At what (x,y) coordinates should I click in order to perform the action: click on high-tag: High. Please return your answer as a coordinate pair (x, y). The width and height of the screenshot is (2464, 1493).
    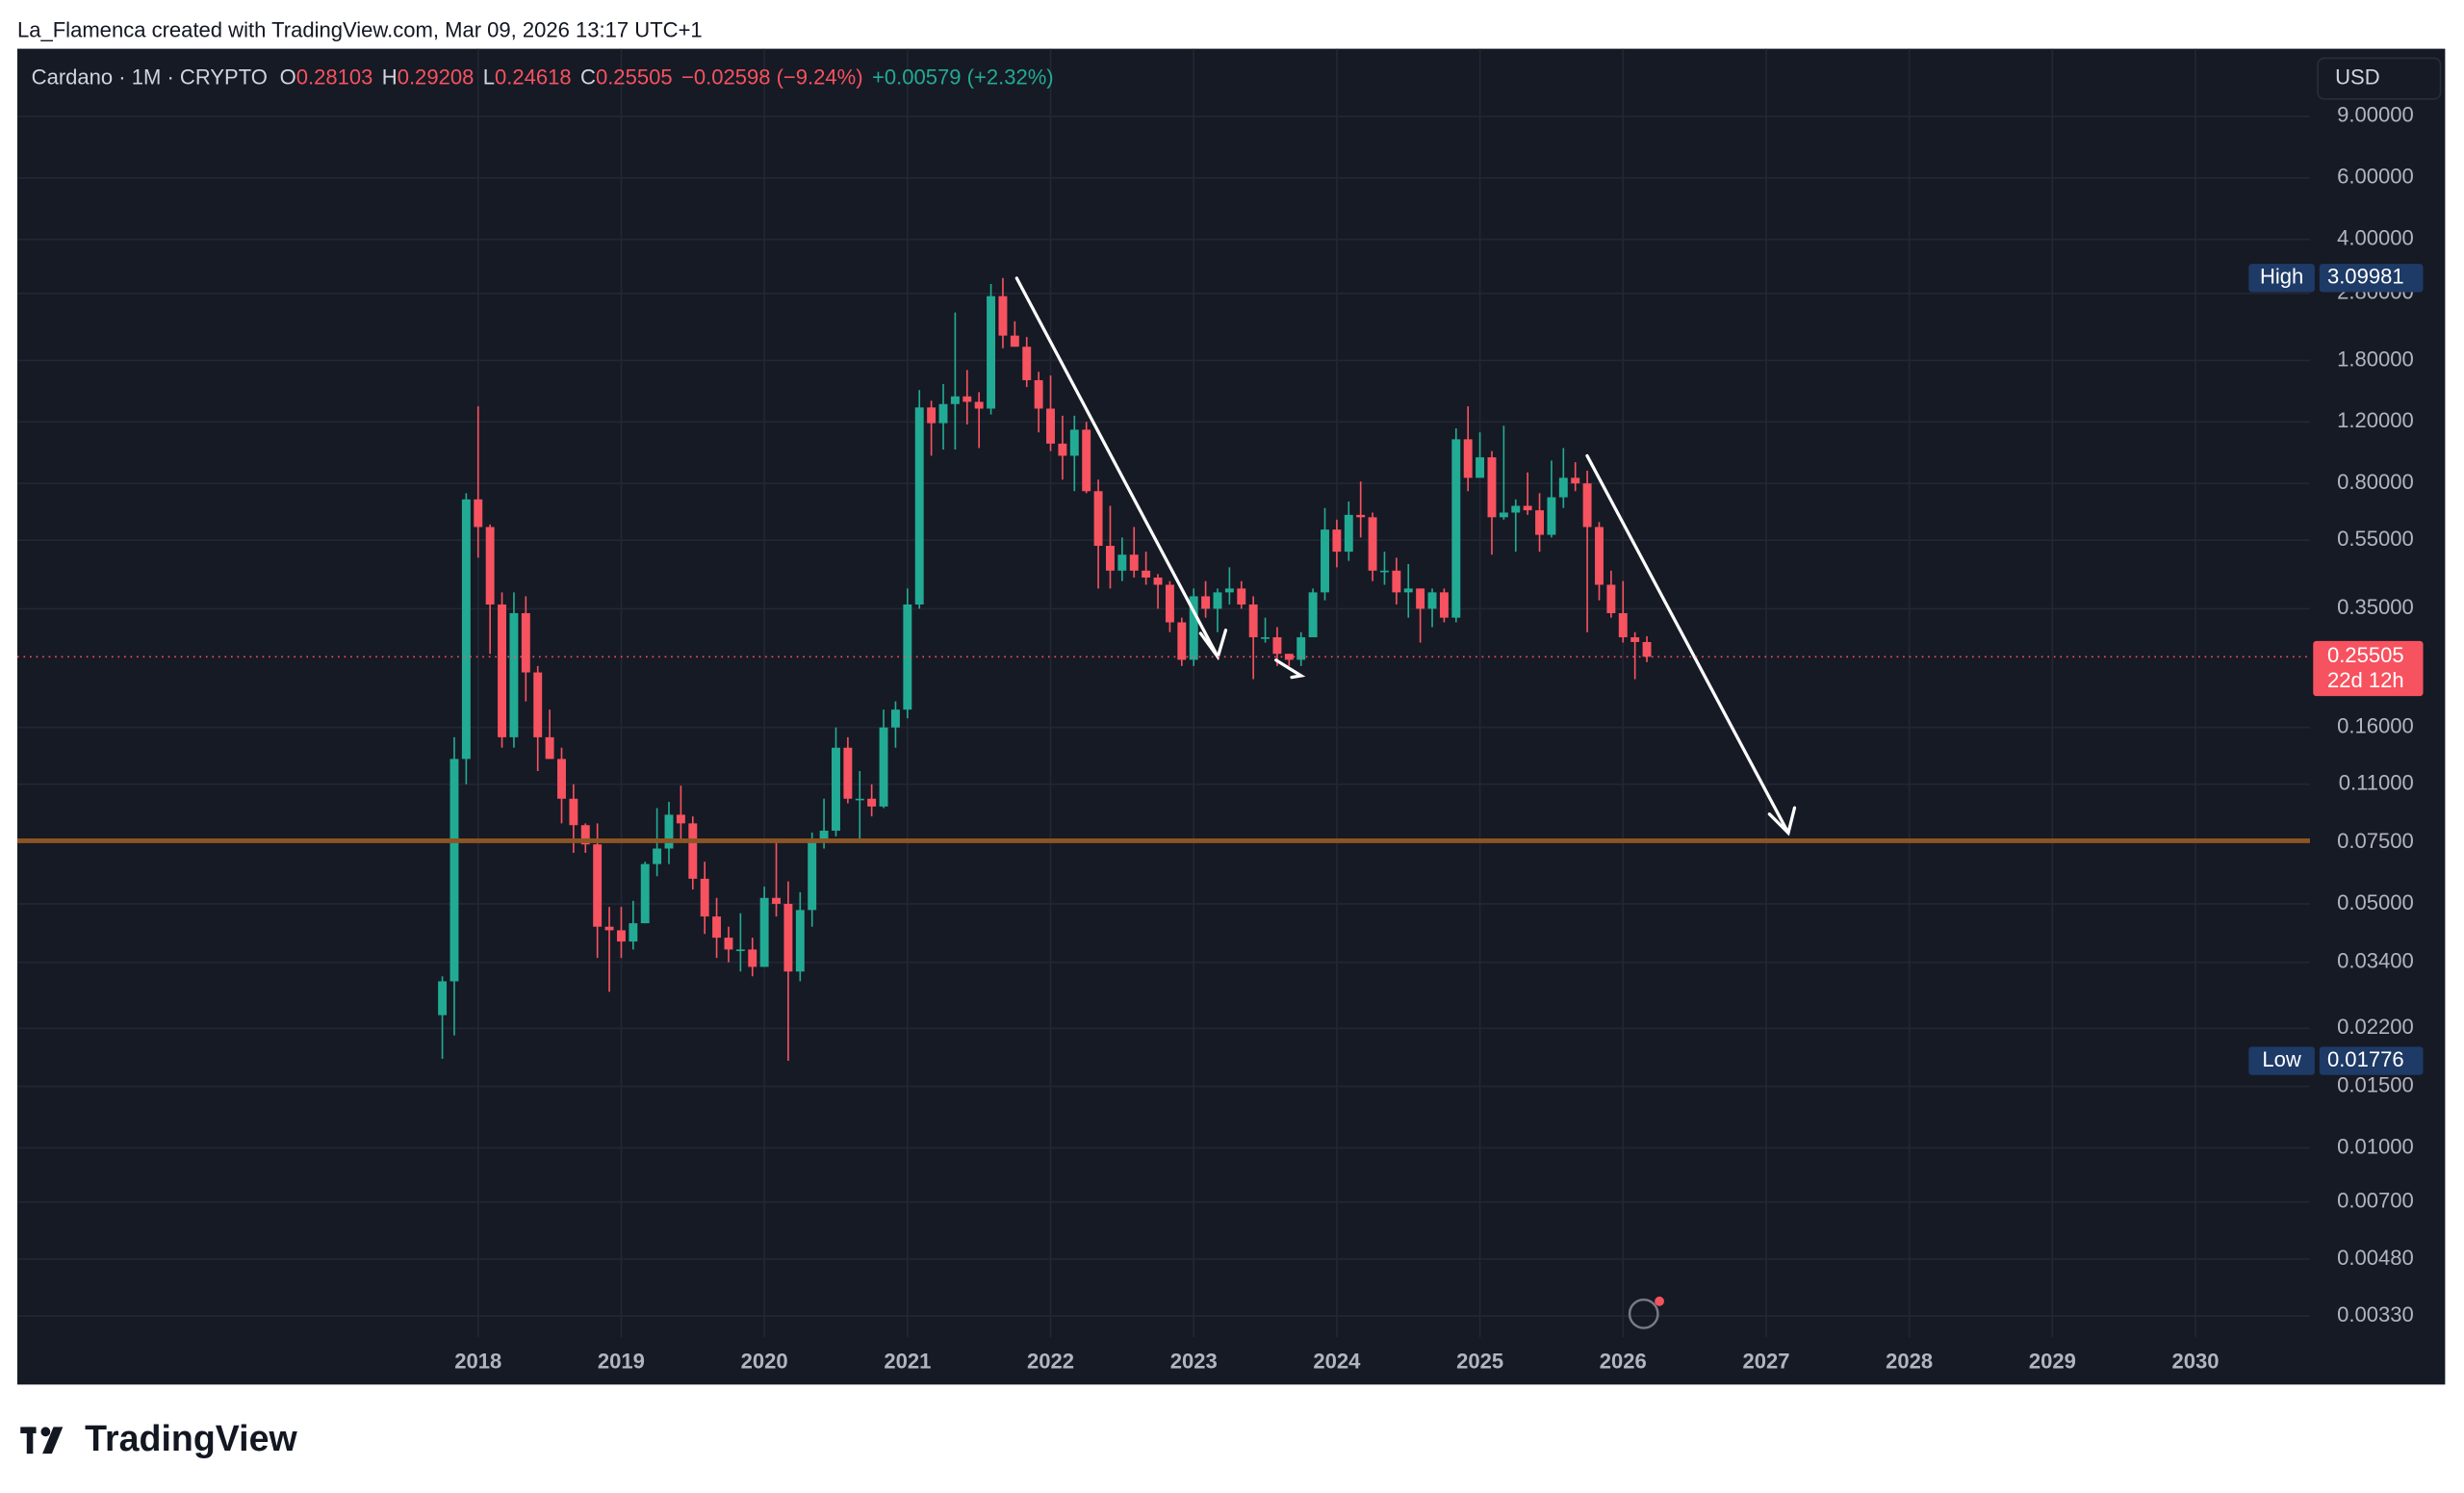
    Looking at the image, I should click on (2281, 277).